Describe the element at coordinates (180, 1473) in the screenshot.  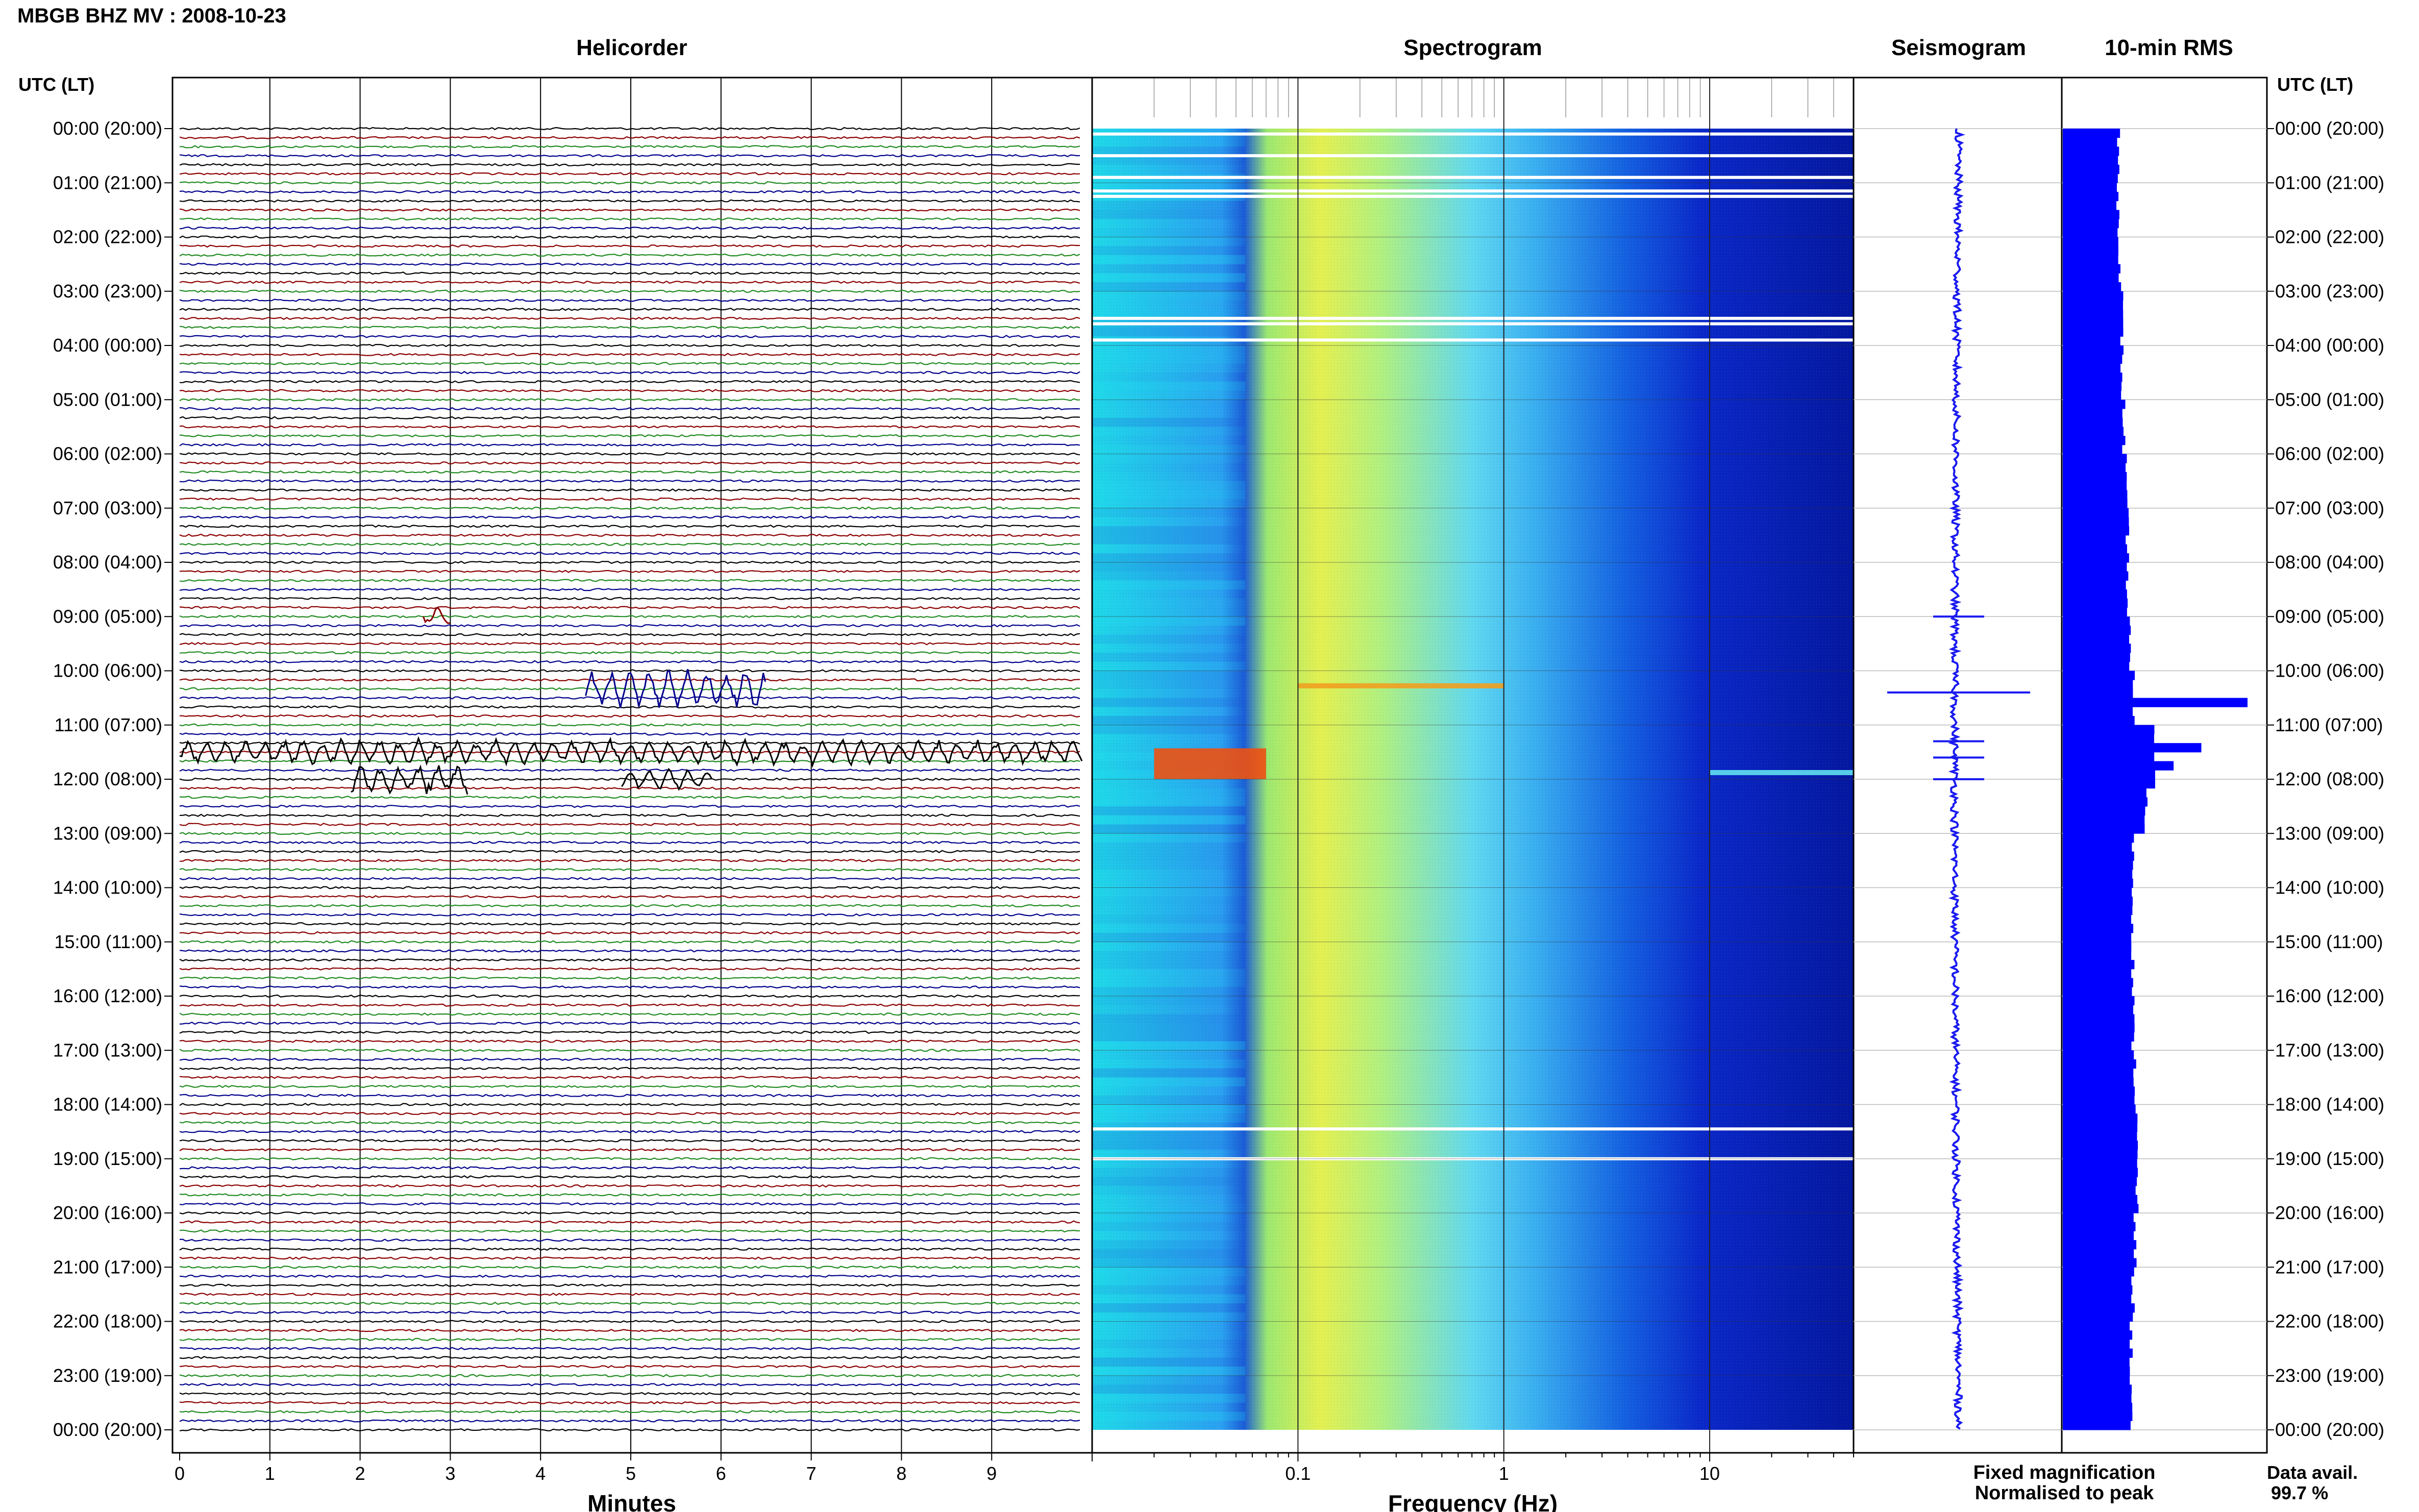
I see `helicorder-x-tick-label: 0` at that location.